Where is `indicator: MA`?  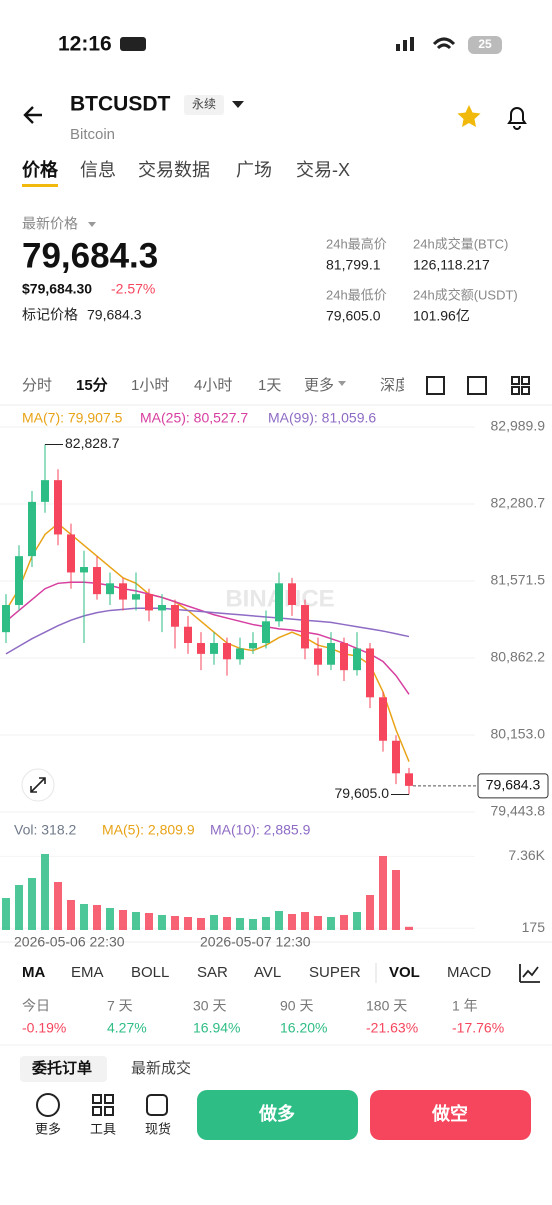
indicator: MA is located at coordinates (33, 972).